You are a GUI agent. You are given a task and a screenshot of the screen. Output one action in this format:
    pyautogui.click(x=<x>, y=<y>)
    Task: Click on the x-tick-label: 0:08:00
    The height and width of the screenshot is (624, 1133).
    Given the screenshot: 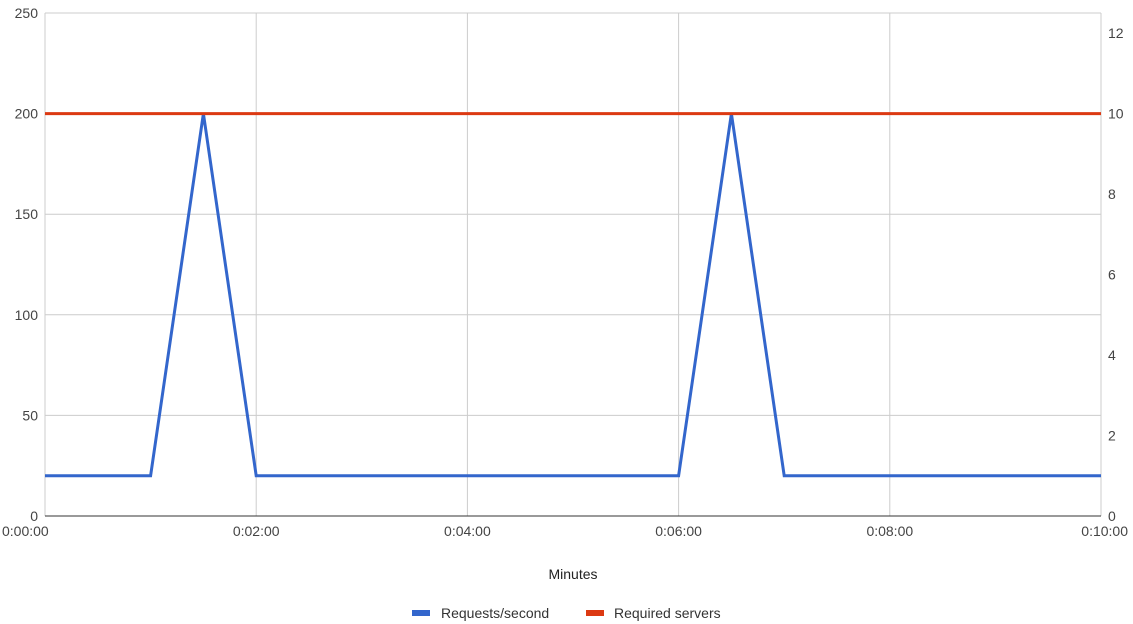 What is the action you would take?
    pyautogui.click(x=889, y=531)
    